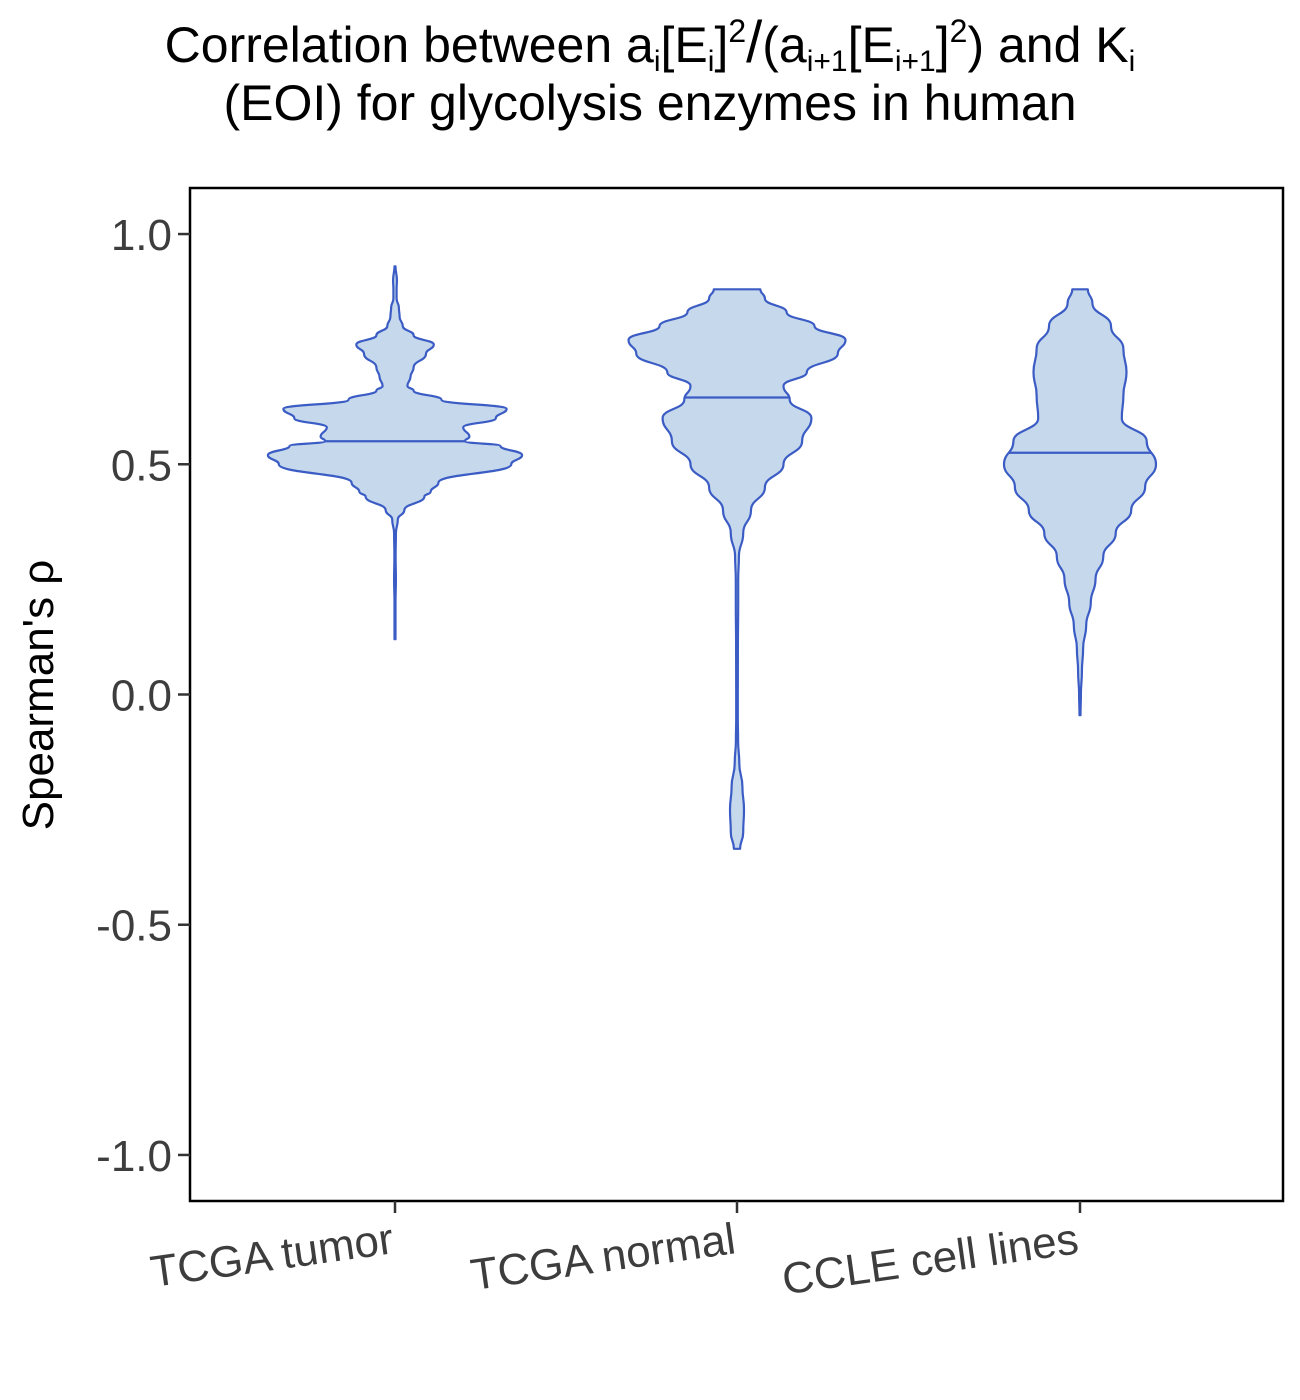  Describe the element at coordinates (271, 1255) in the screenshot. I see `x-tick-label: TCGA tumor` at that location.